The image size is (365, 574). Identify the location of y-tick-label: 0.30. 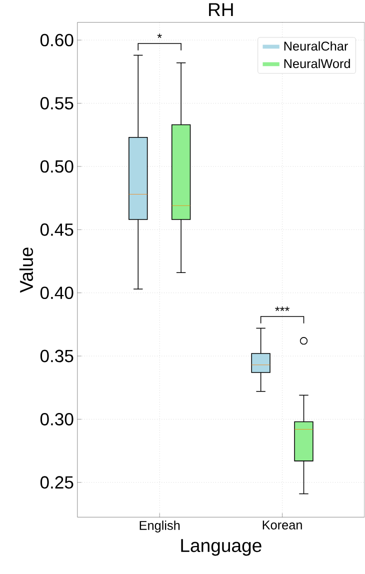
(57, 419).